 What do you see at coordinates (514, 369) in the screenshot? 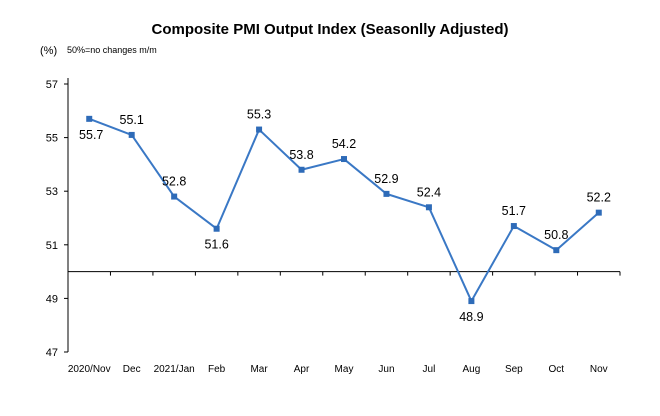
I see `x-tick-label: Sep` at bounding box center [514, 369].